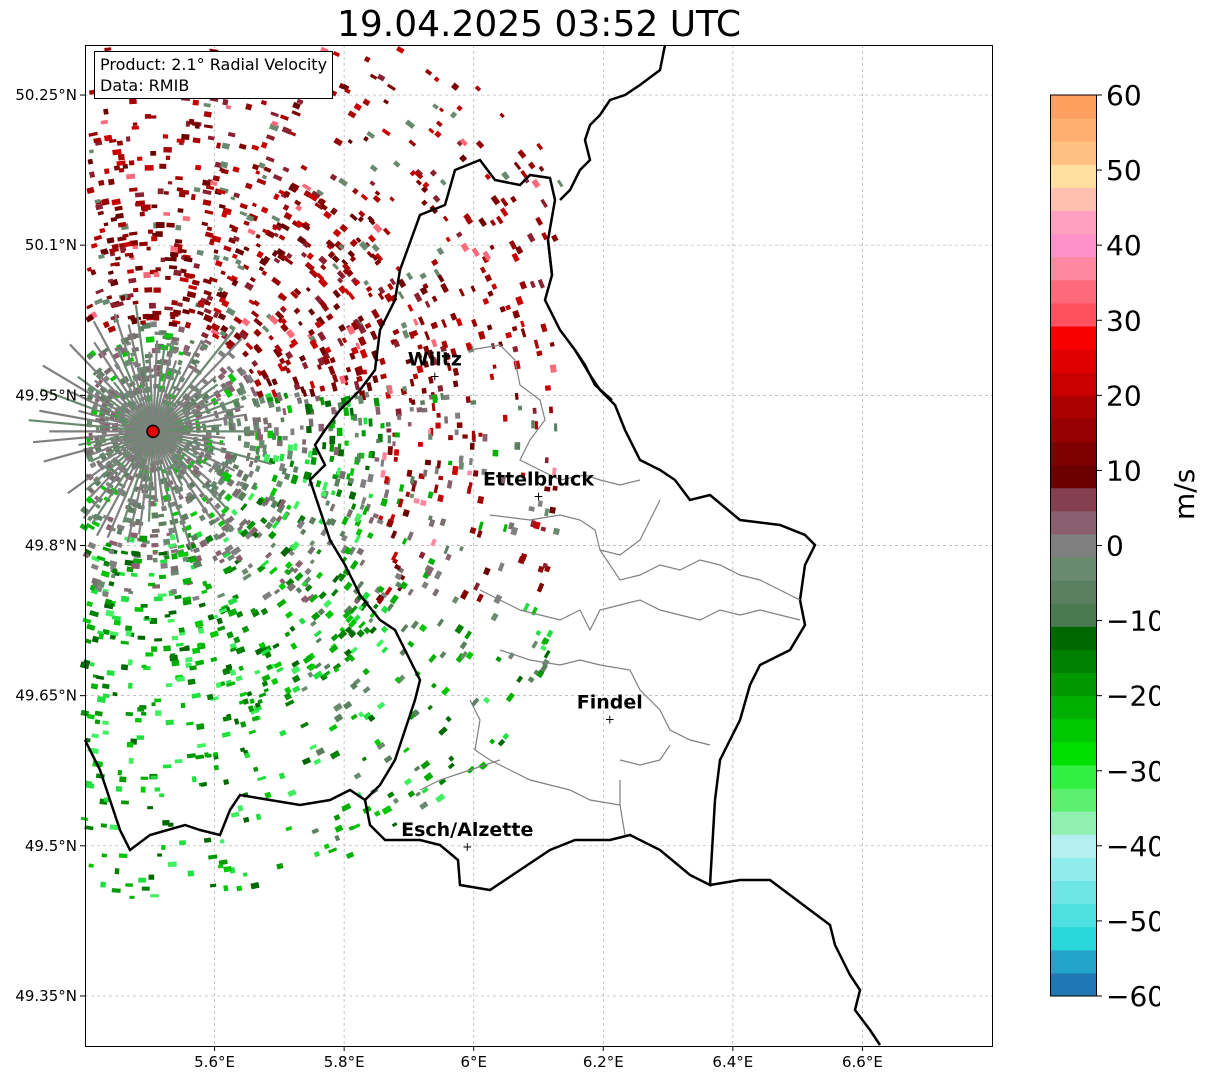  Describe the element at coordinates (1133, 921) in the screenshot. I see `colorbar-tick-label: −50` at that location.